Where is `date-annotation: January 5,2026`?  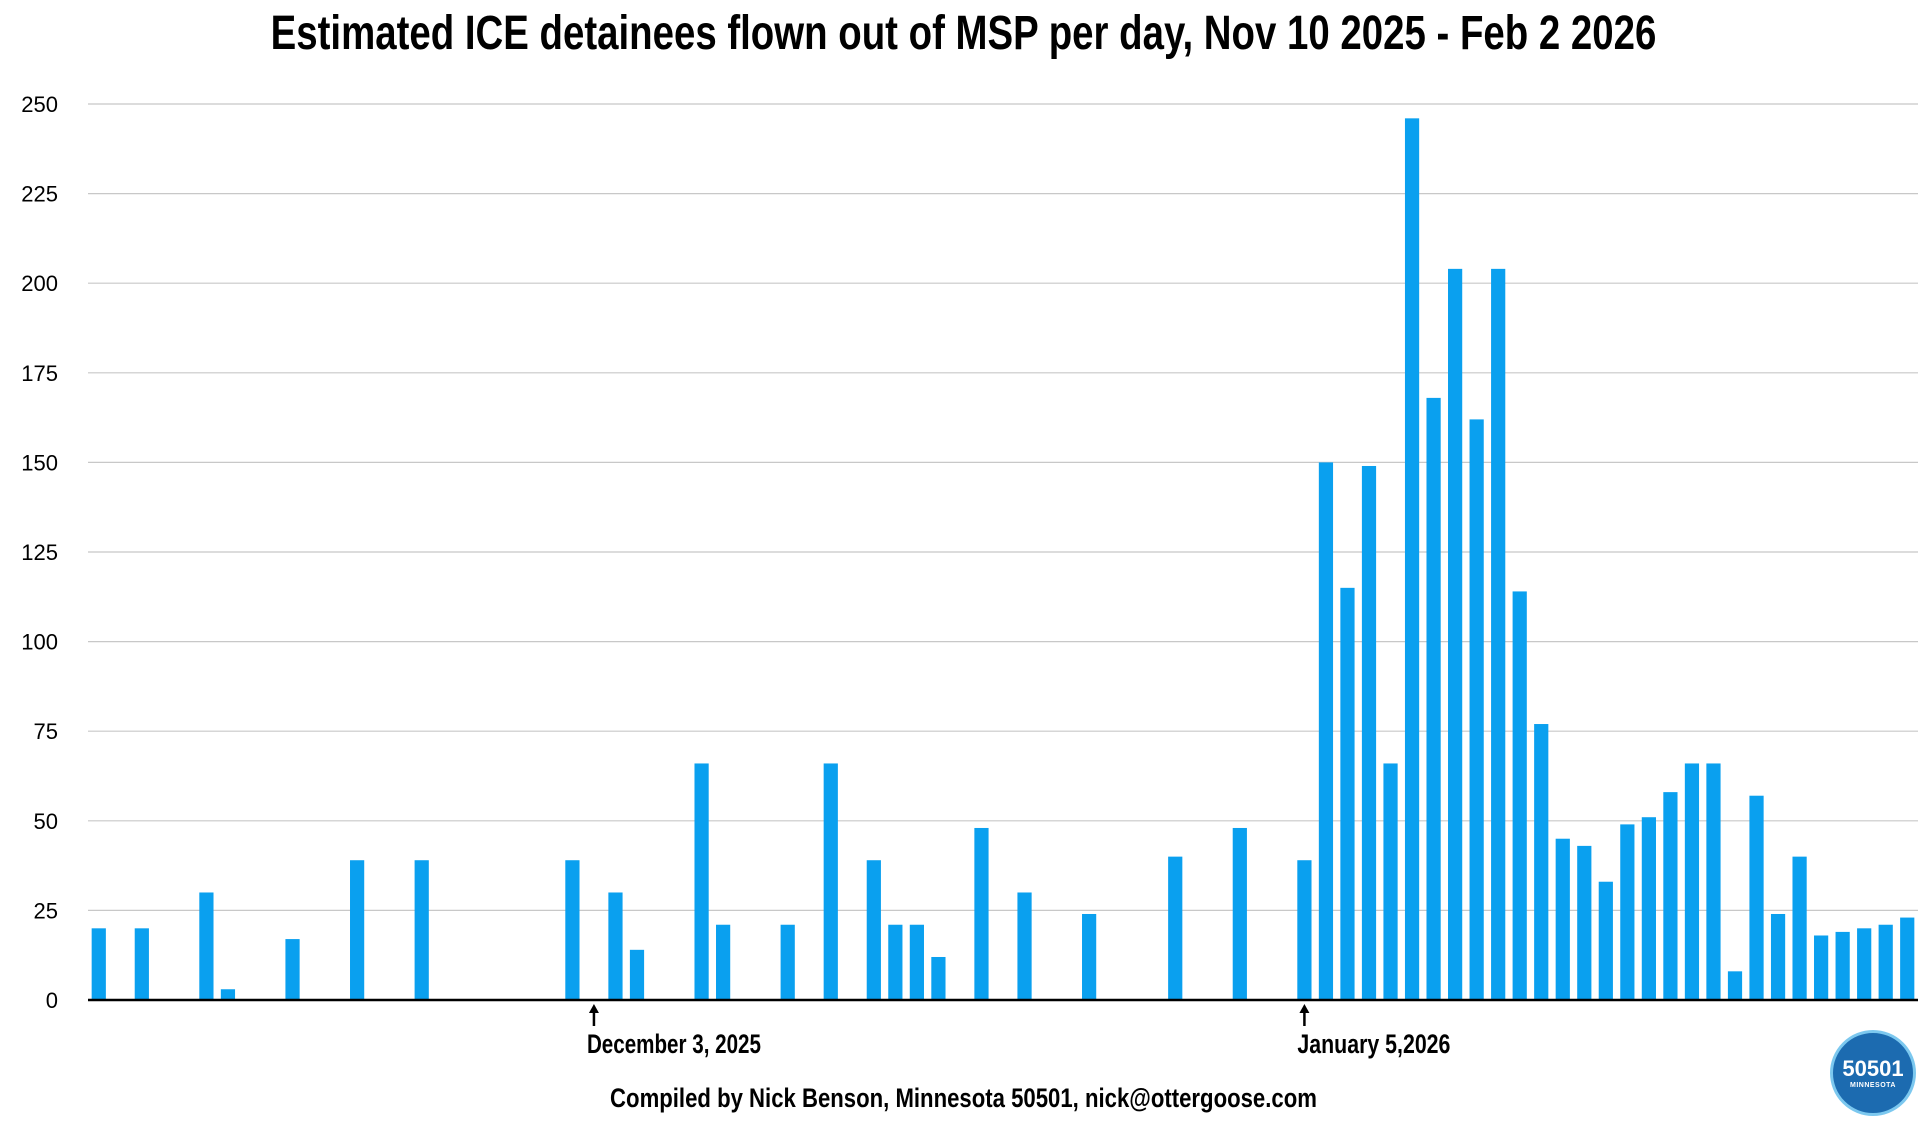
date-annotation: January 5,2026 is located at coordinates (1373, 1031).